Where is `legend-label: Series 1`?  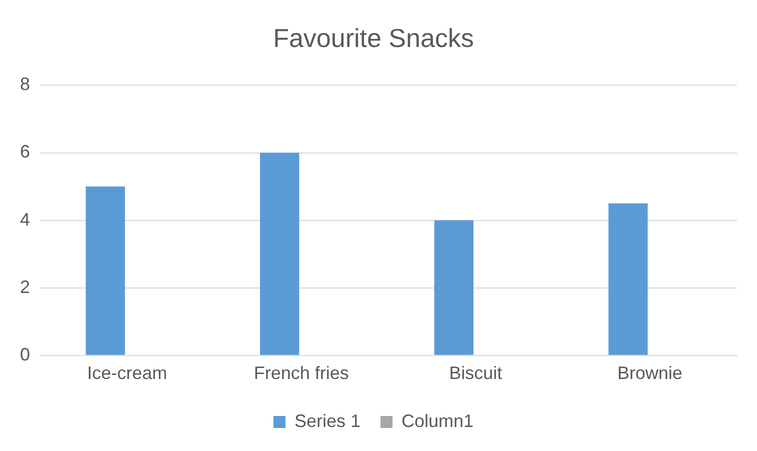
legend-label: Series 1 is located at coordinates (327, 420).